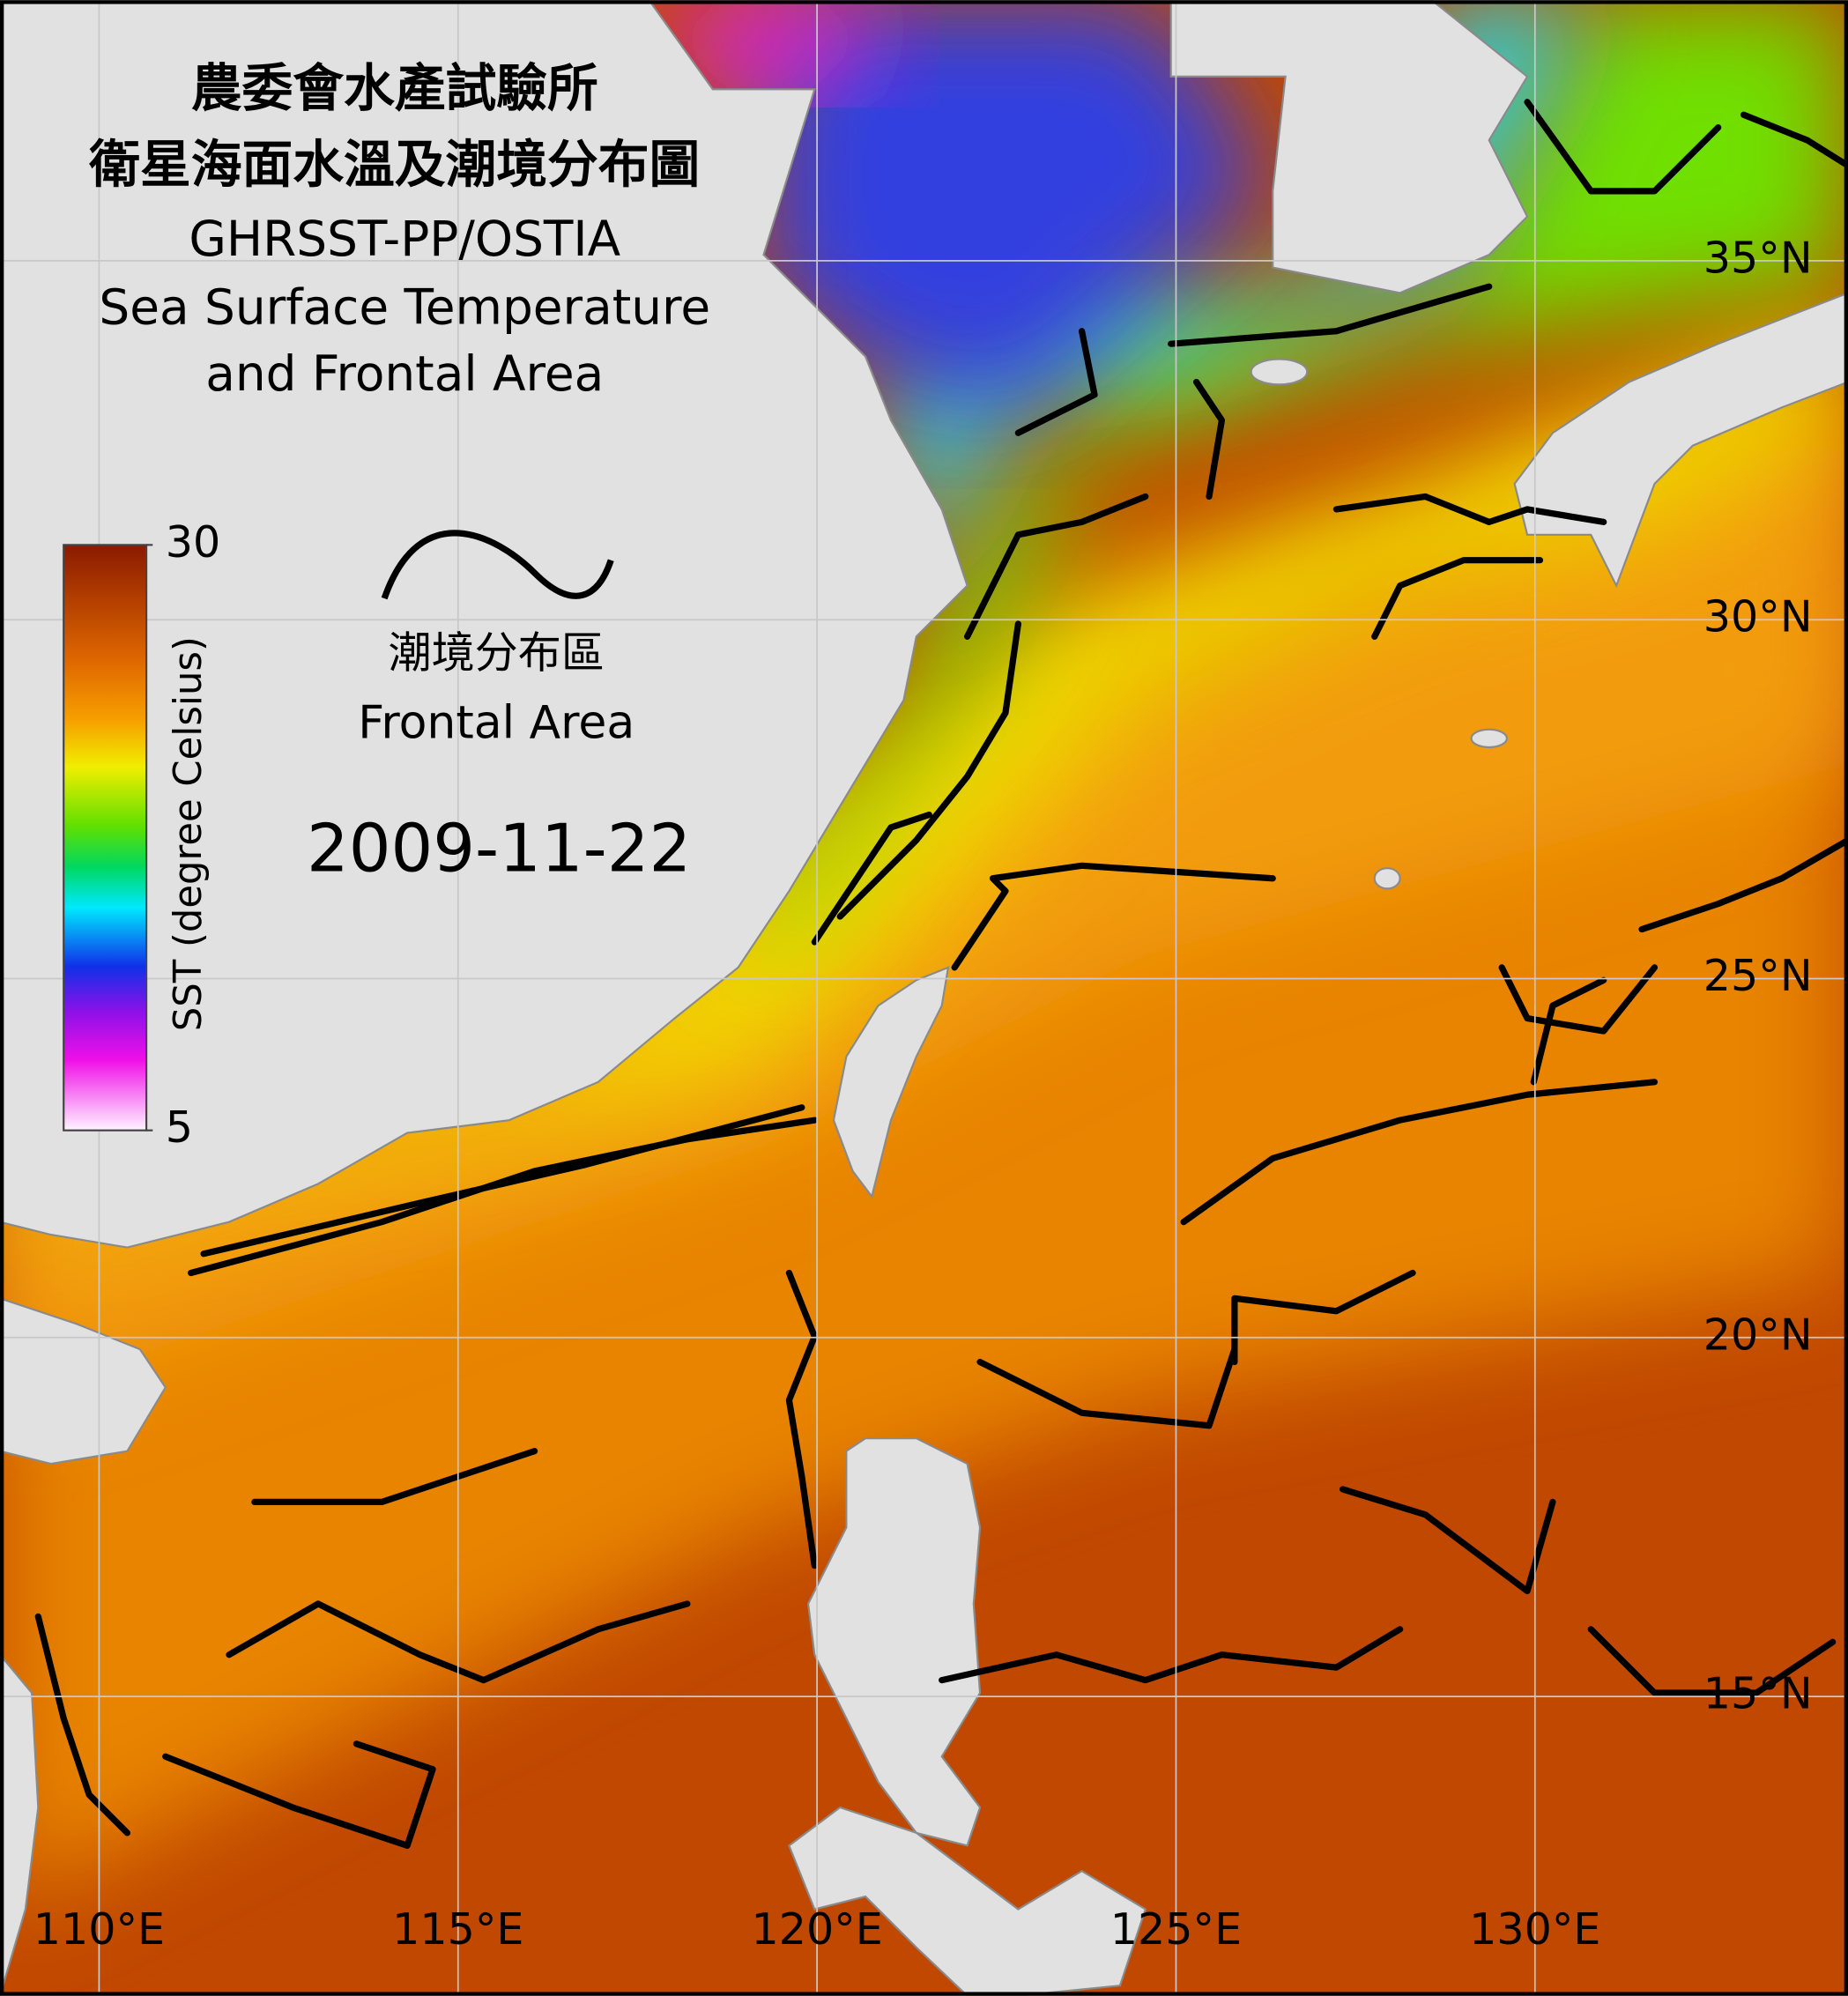 This screenshot has width=1848, height=1996. Describe the element at coordinates (499, 848) in the screenshot. I see `date: 2009-11-22` at that location.